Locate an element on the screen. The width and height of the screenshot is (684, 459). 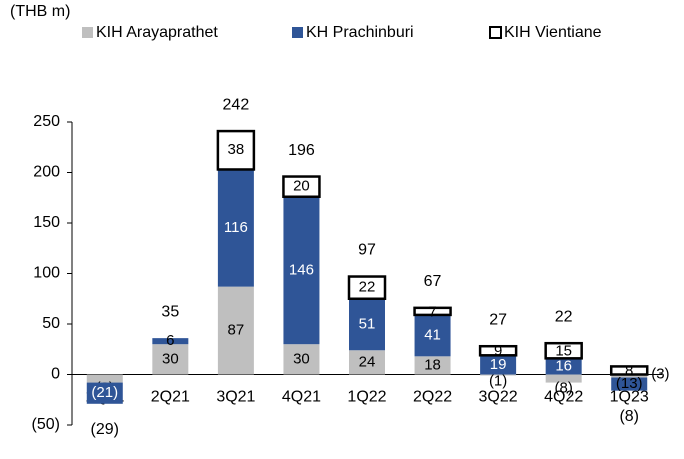
data-label: 20 is located at coordinates (301, 186).